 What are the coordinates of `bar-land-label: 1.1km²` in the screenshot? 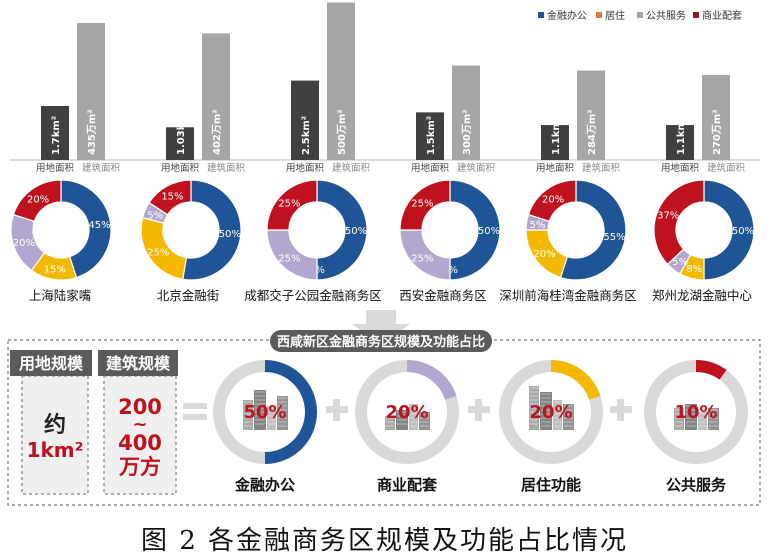 It's located at (681, 135).